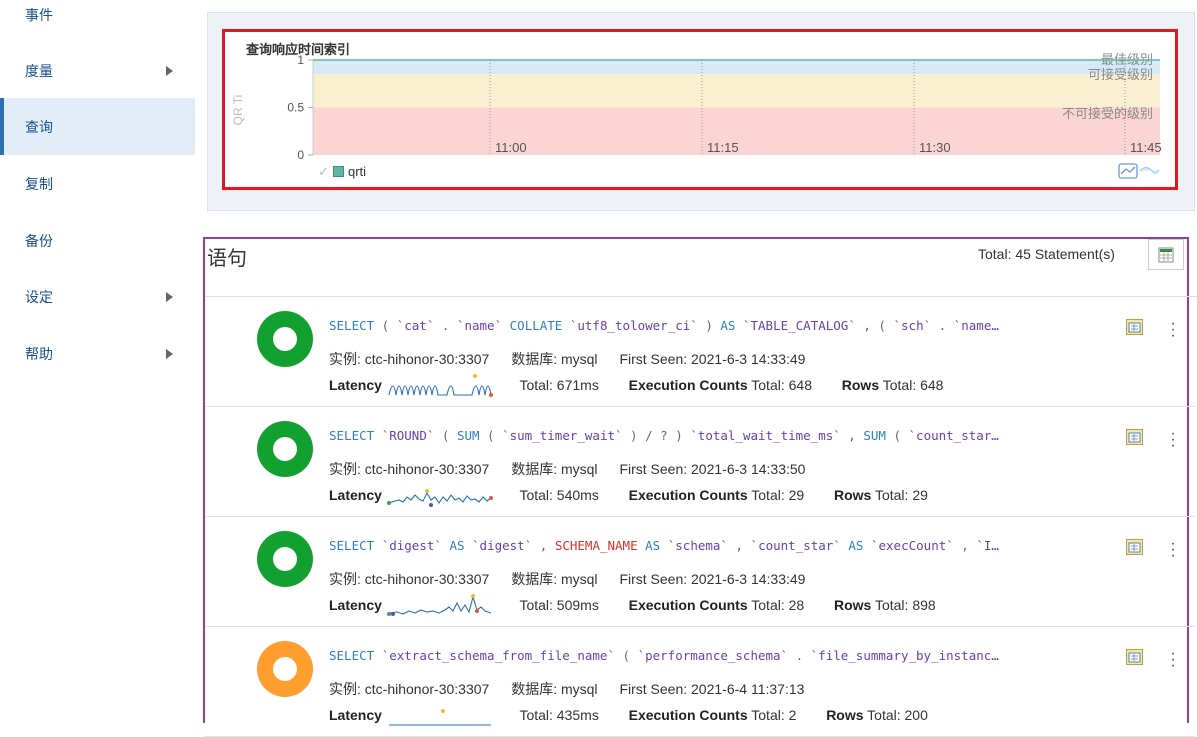 The width and height of the screenshot is (1197, 737). Describe the element at coordinates (323, 171) in the screenshot. I see `legend-check-icon: ✓` at that location.